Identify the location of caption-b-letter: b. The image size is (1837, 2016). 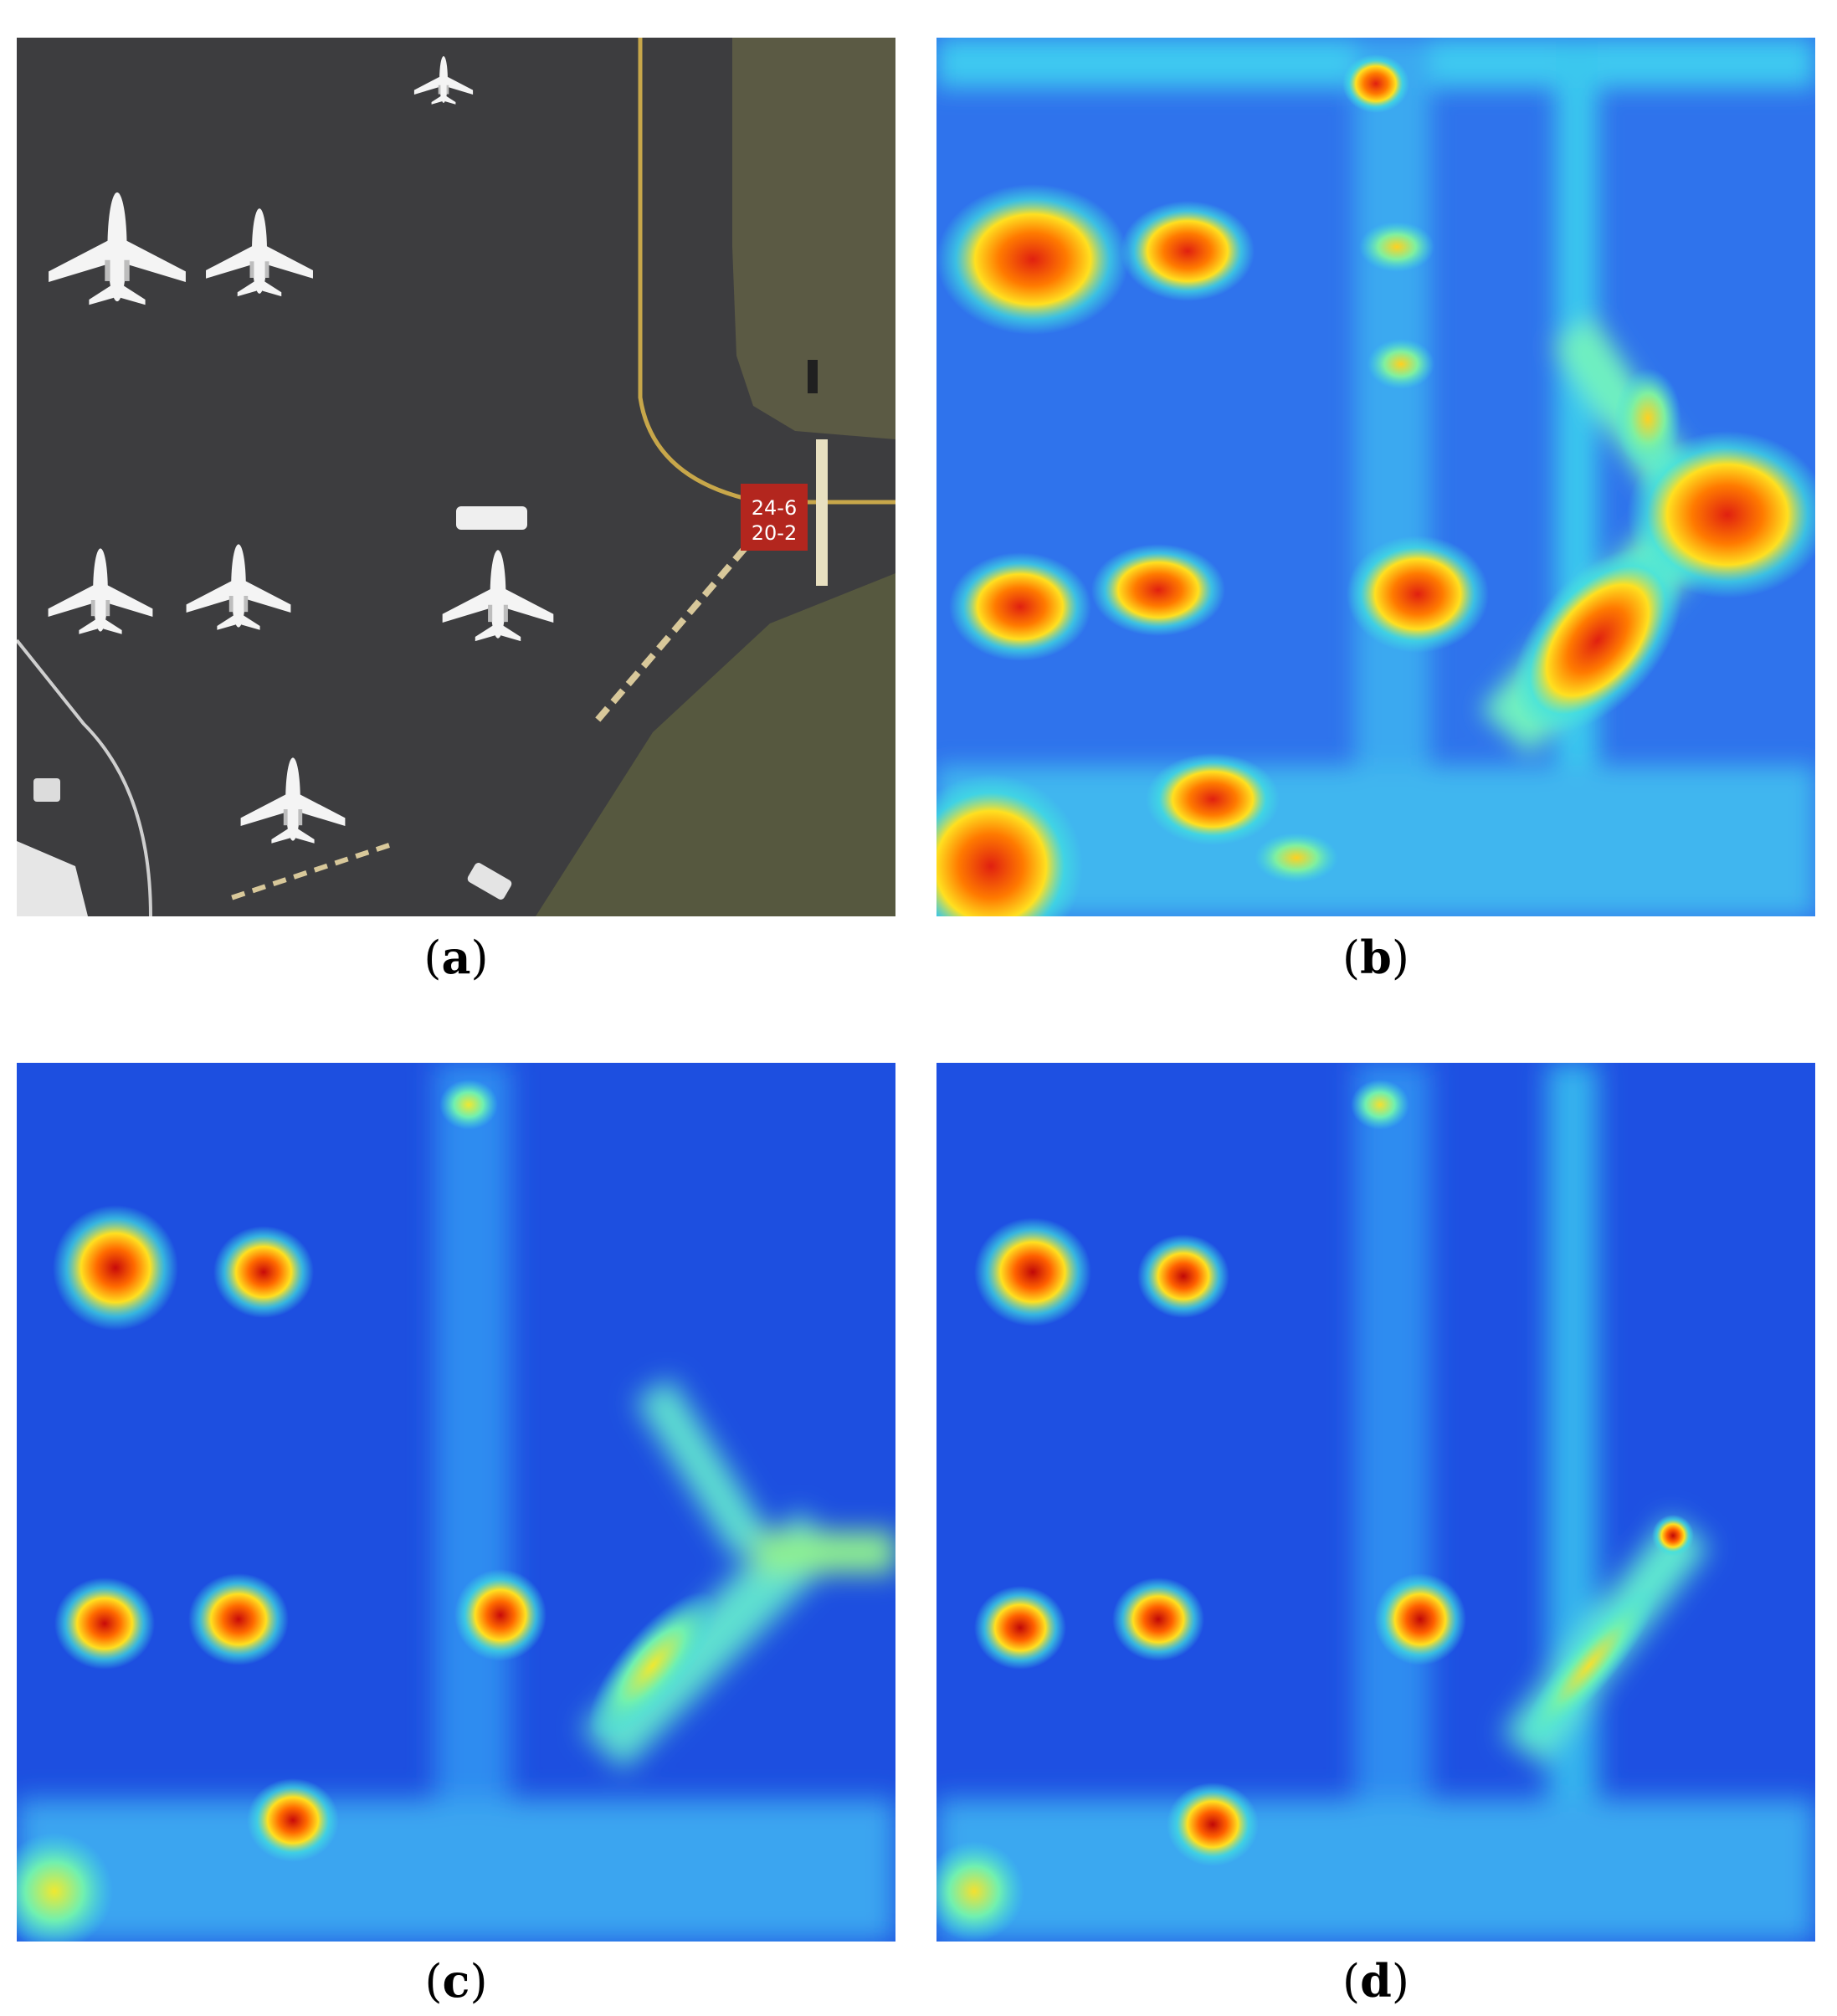
(1376, 957).